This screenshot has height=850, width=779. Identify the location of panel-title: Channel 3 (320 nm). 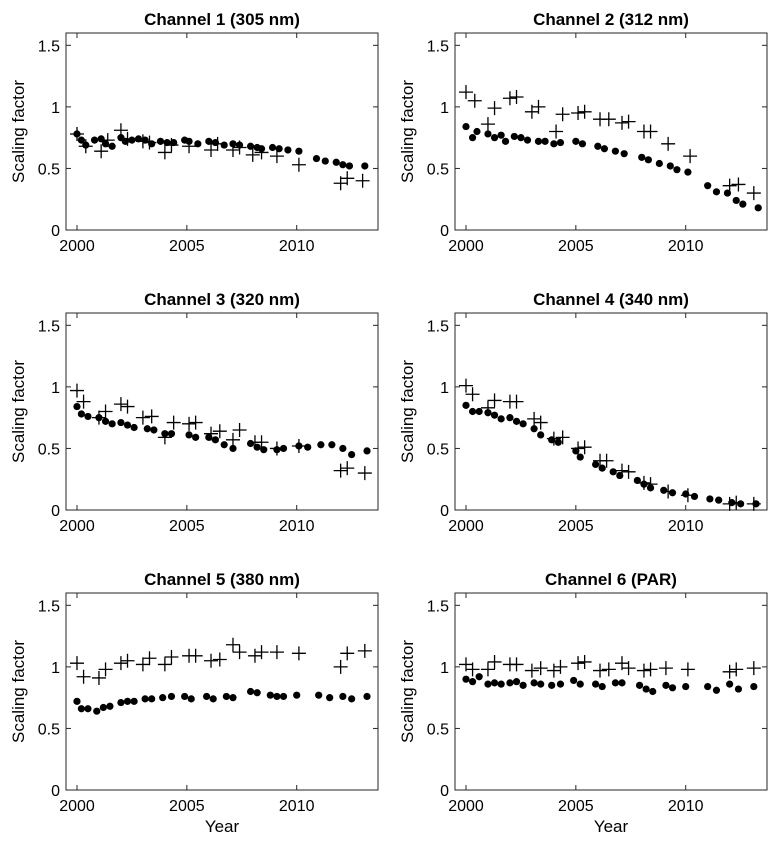
(222, 299).